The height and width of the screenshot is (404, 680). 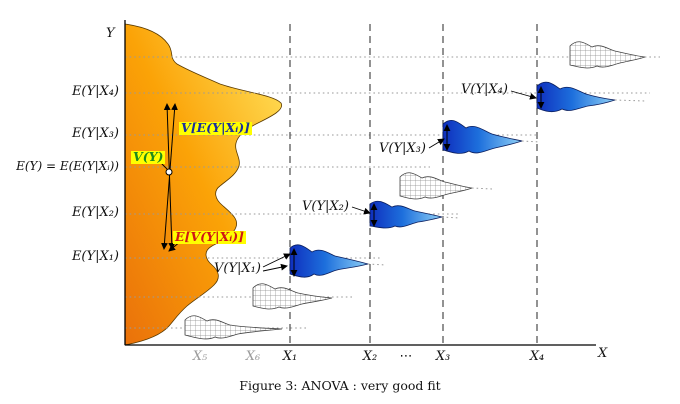 What do you see at coordinates (237, 268) in the screenshot?
I see `annotation-v-y-x1: V(Y|X₁)` at bounding box center [237, 268].